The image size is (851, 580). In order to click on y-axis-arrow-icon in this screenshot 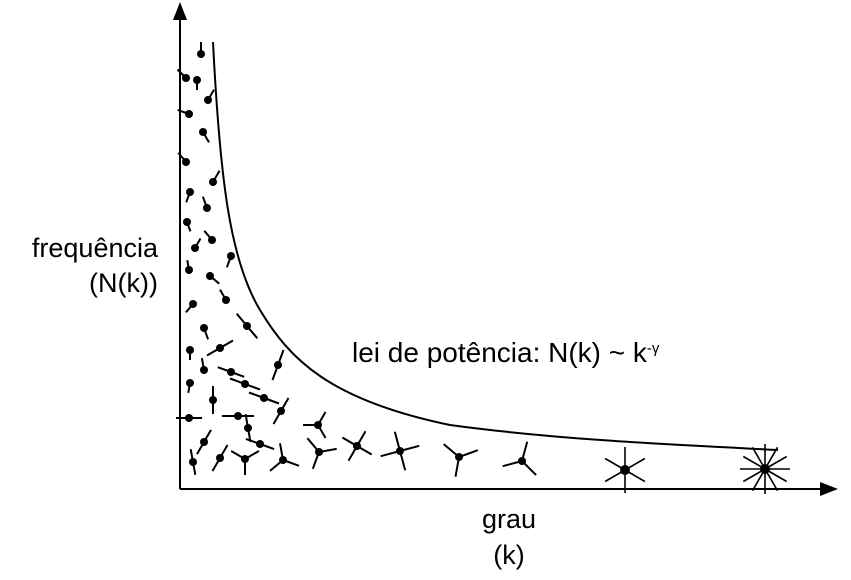, I will do `click(180, 11)`.